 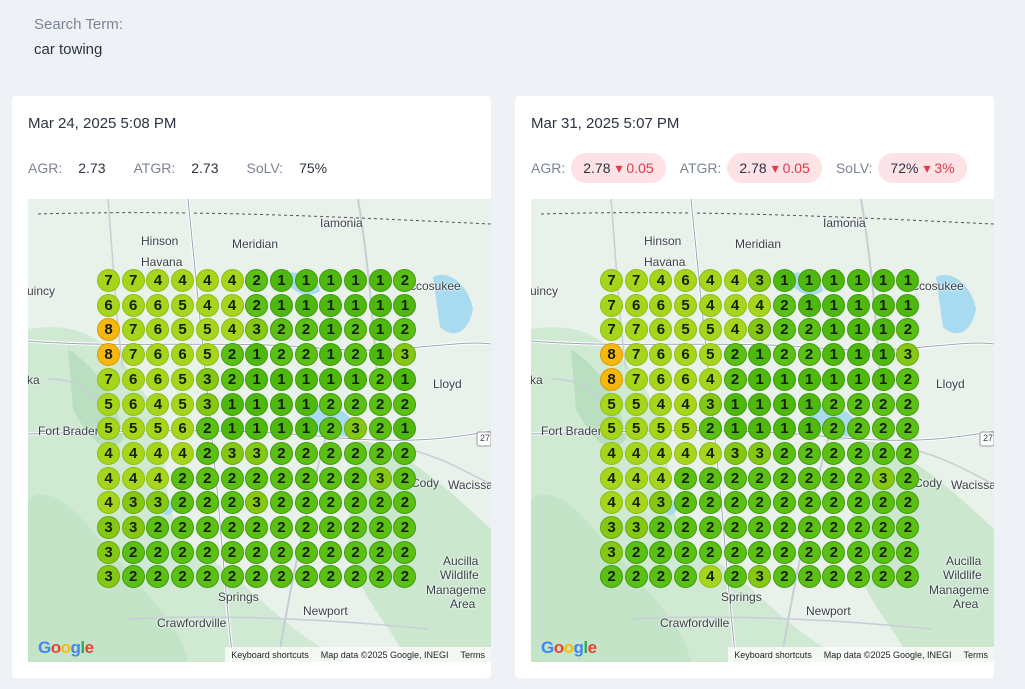 What do you see at coordinates (270, 654) in the screenshot?
I see `keyboard-shortcuts-link: Keyboard shortcuts` at bounding box center [270, 654].